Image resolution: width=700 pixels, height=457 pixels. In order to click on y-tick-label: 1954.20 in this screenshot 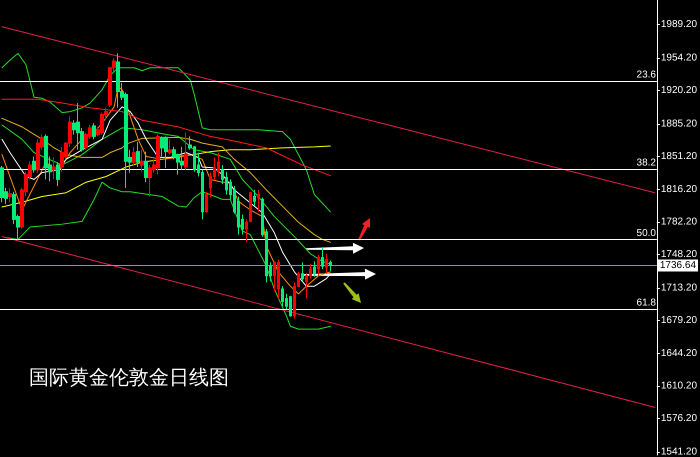, I will do `click(679, 58)`.